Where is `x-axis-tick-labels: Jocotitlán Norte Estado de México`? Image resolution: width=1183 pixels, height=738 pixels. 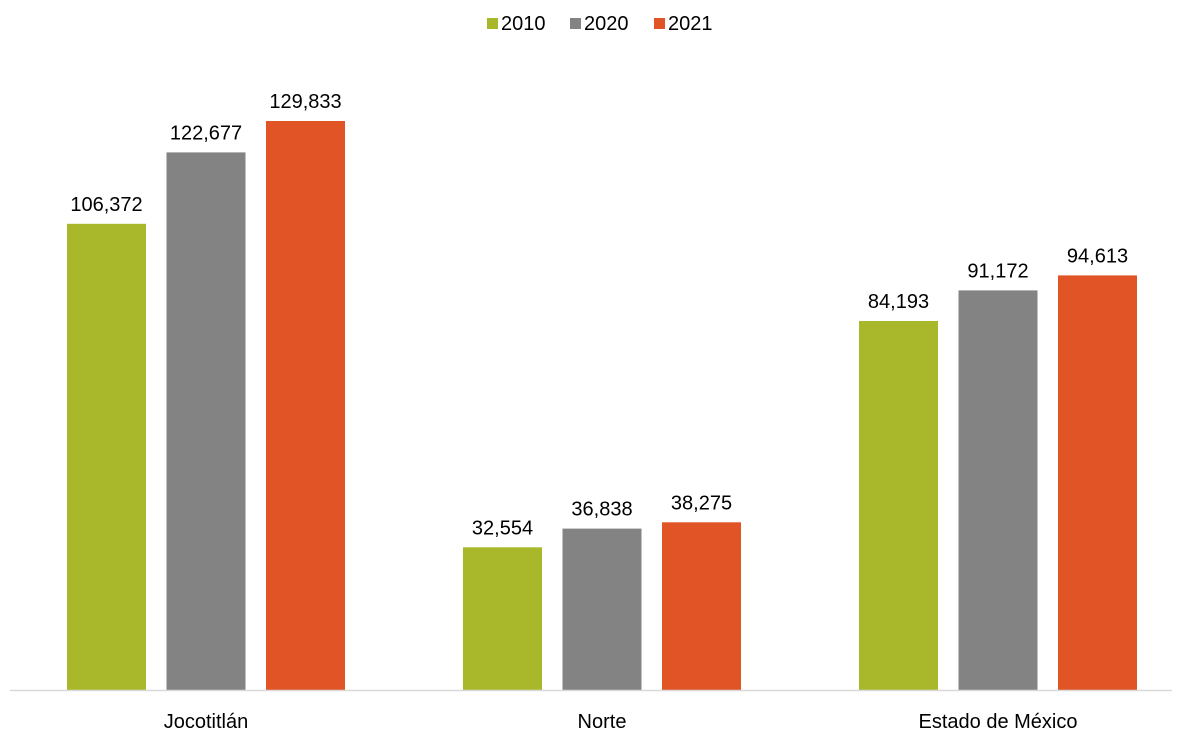 x-axis-tick-labels: Jocotitlán Norte Estado de México is located at coordinates (621, 722).